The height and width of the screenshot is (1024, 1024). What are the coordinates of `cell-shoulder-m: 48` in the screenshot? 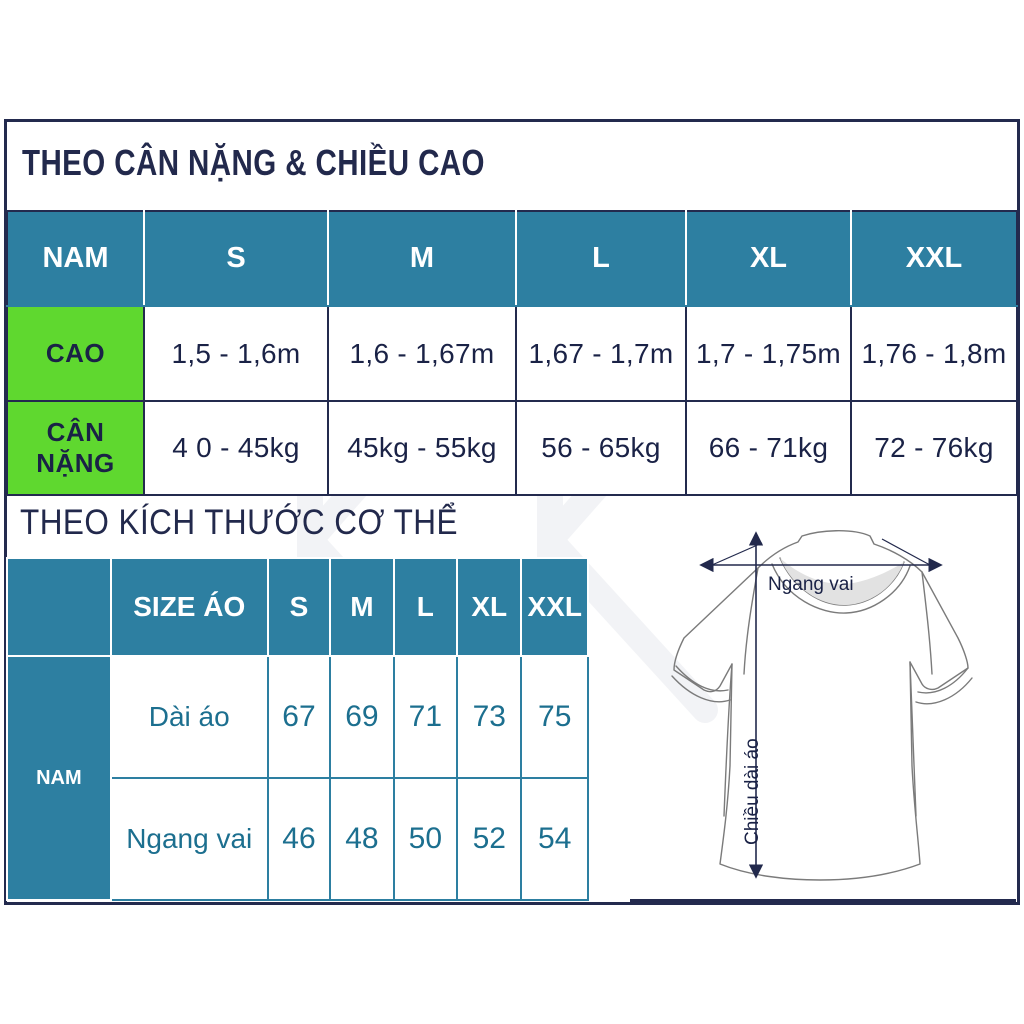 It's located at (362, 839).